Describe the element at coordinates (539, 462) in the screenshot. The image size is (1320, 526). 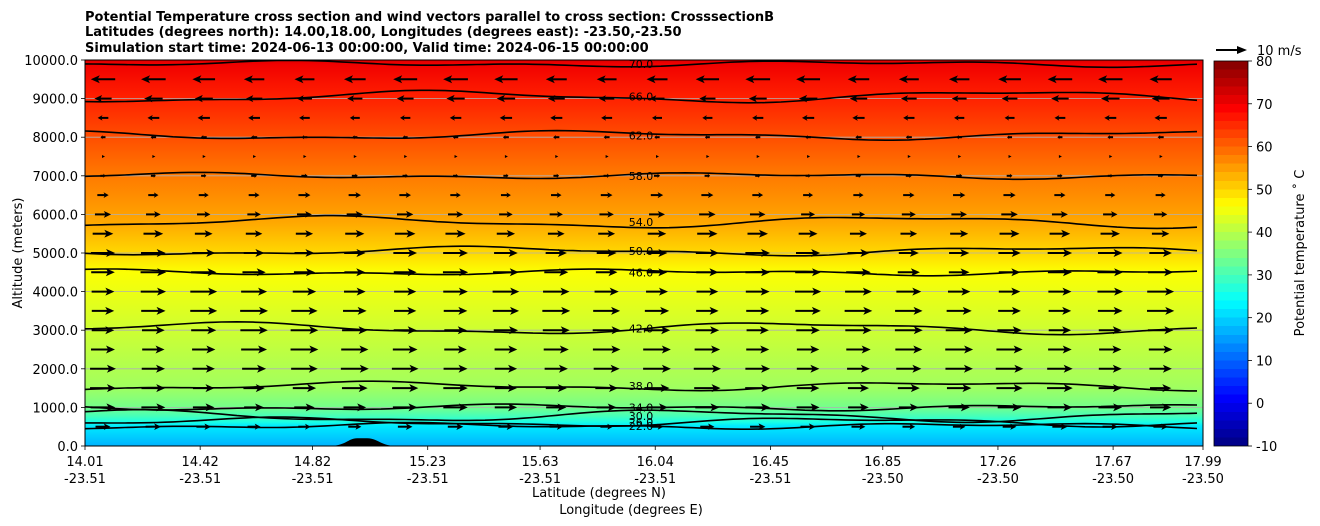
I see `x-tick-label-latitude: 15.63` at that location.